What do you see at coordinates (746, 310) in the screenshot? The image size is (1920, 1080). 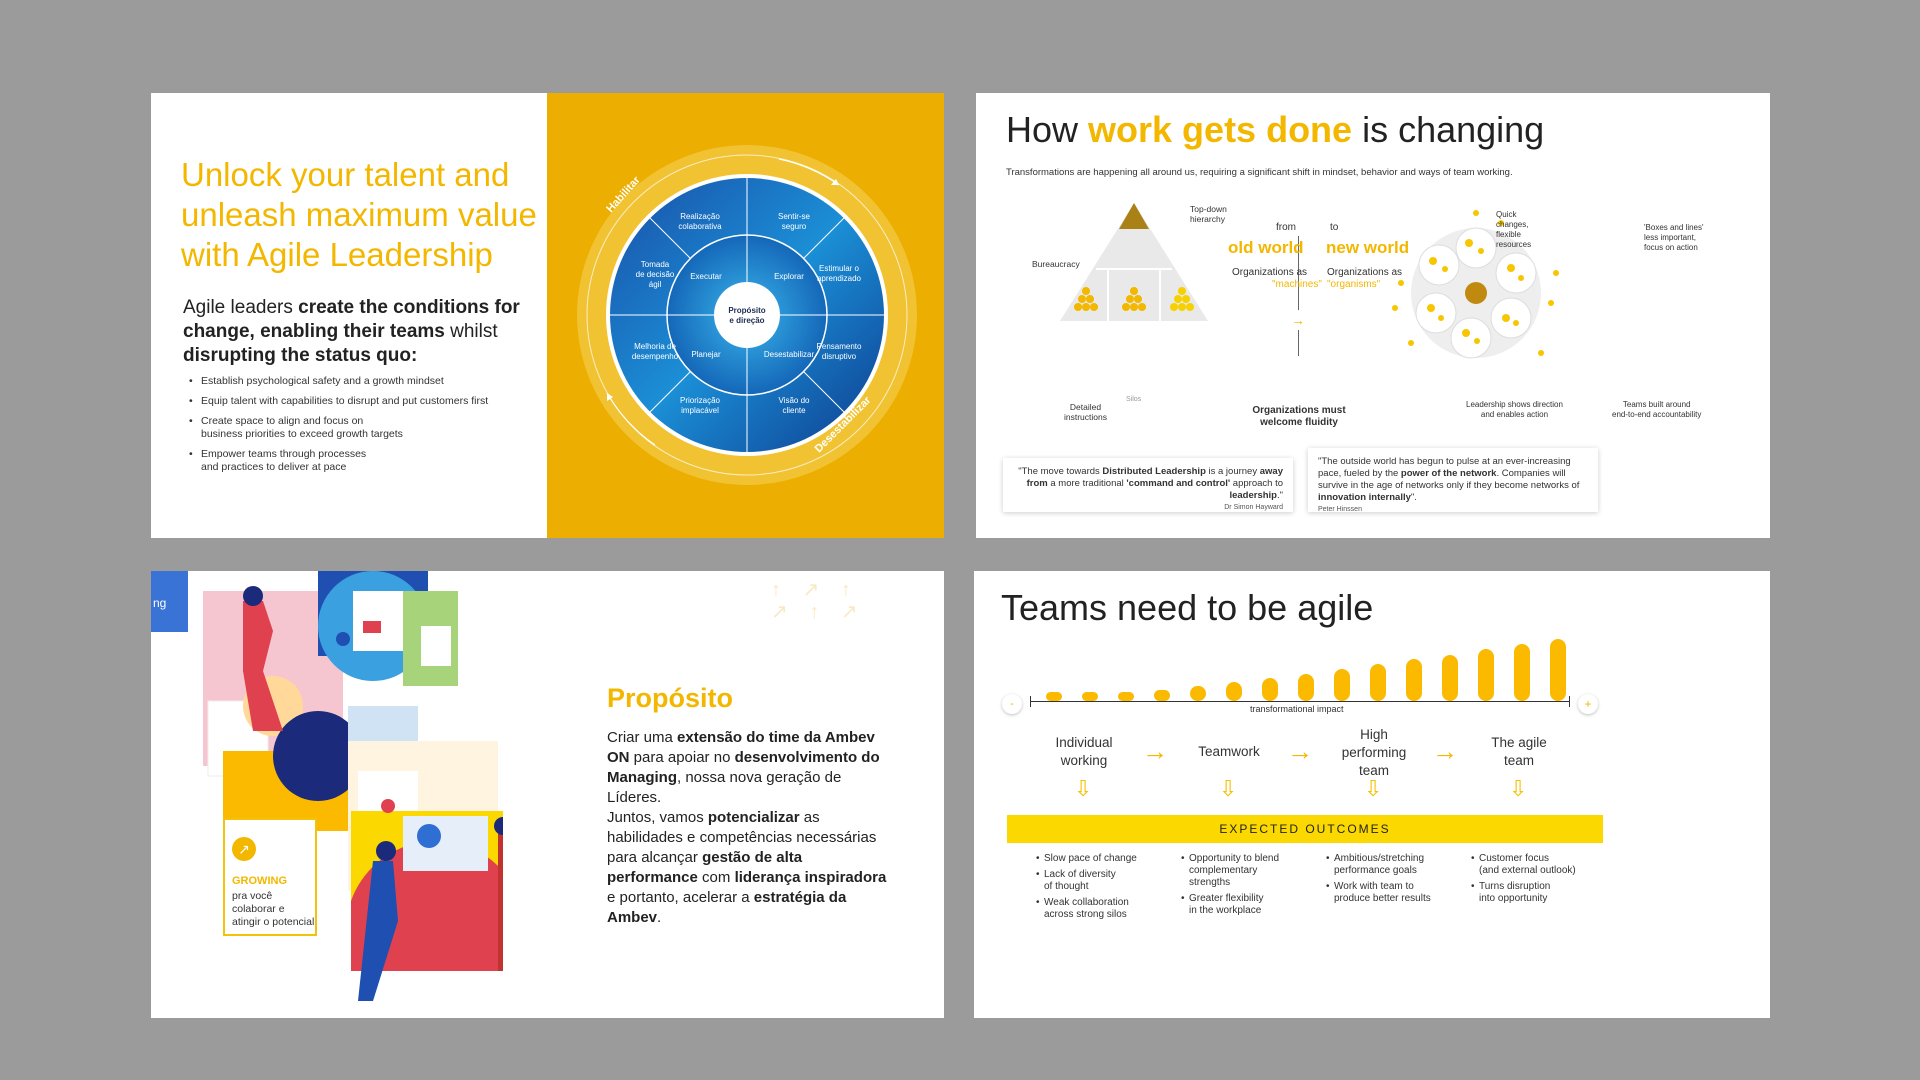 I see `center-label-1: Propósito` at bounding box center [746, 310].